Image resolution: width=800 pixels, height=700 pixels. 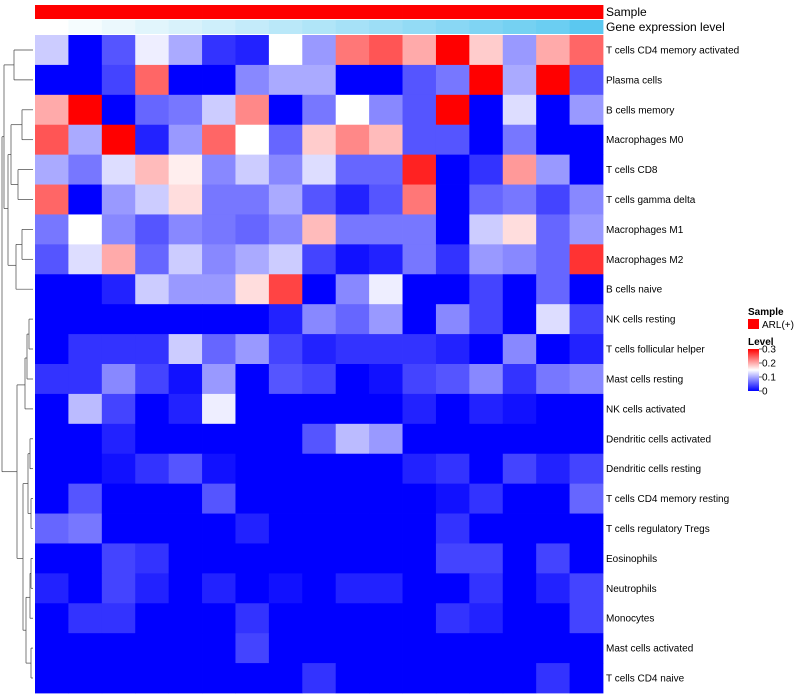 What do you see at coordinates (672, 50) in the screenshot?
I see `row-label: T cells CD4 memory activated` at bounding box center [672, 50].